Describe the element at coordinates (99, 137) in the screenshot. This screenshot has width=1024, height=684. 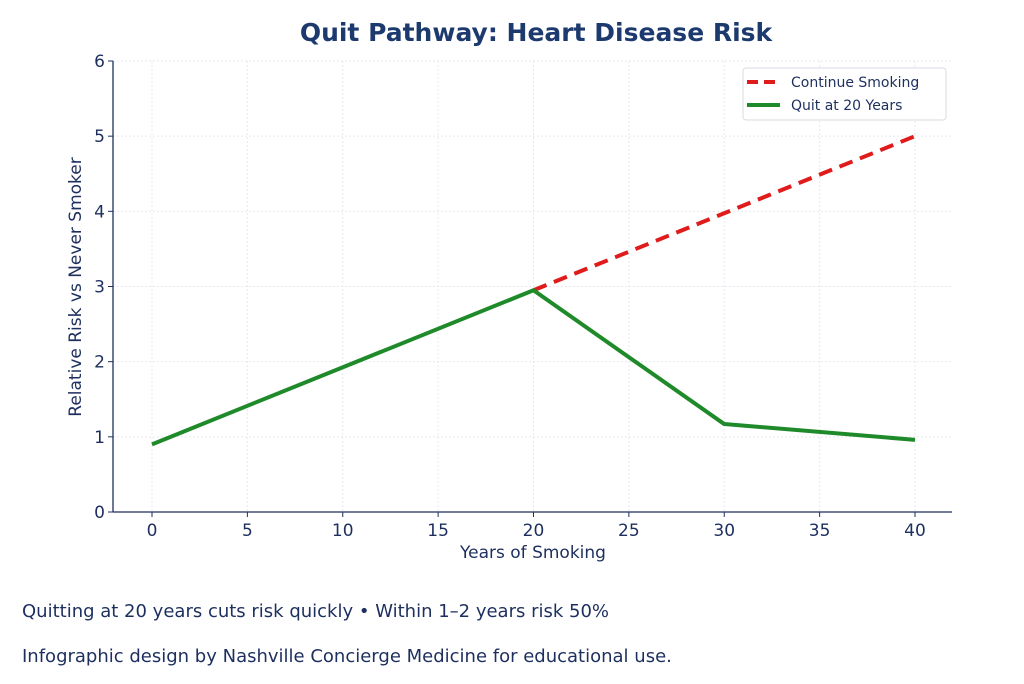
I see `y-tick-label: 5` at that location.